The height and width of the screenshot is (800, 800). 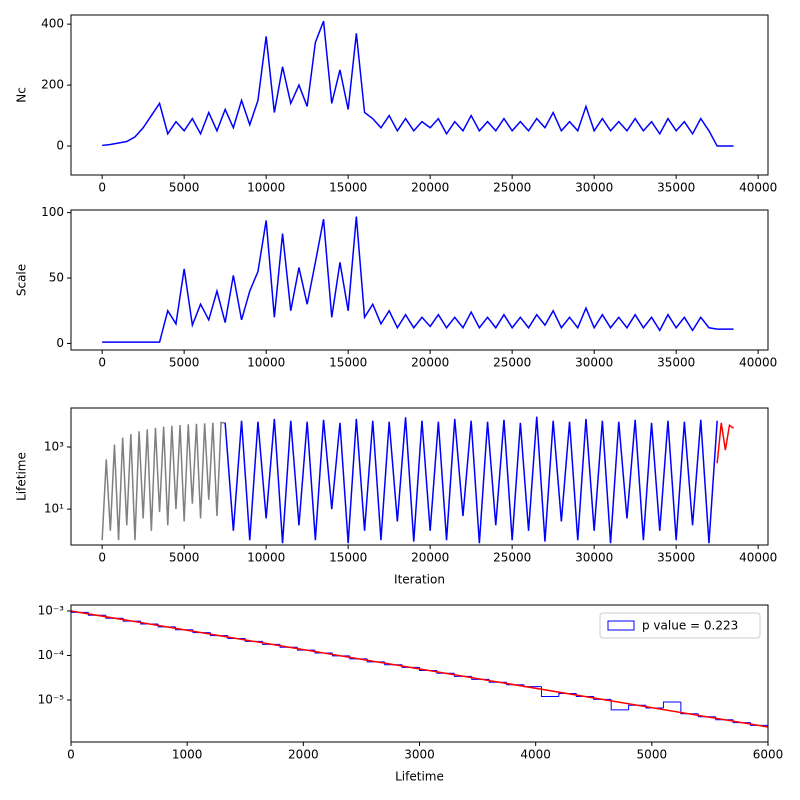 What do you see at coordinates (419, 669) in the screenshot?
I see `fit-line` at bounding box center [419, 669].